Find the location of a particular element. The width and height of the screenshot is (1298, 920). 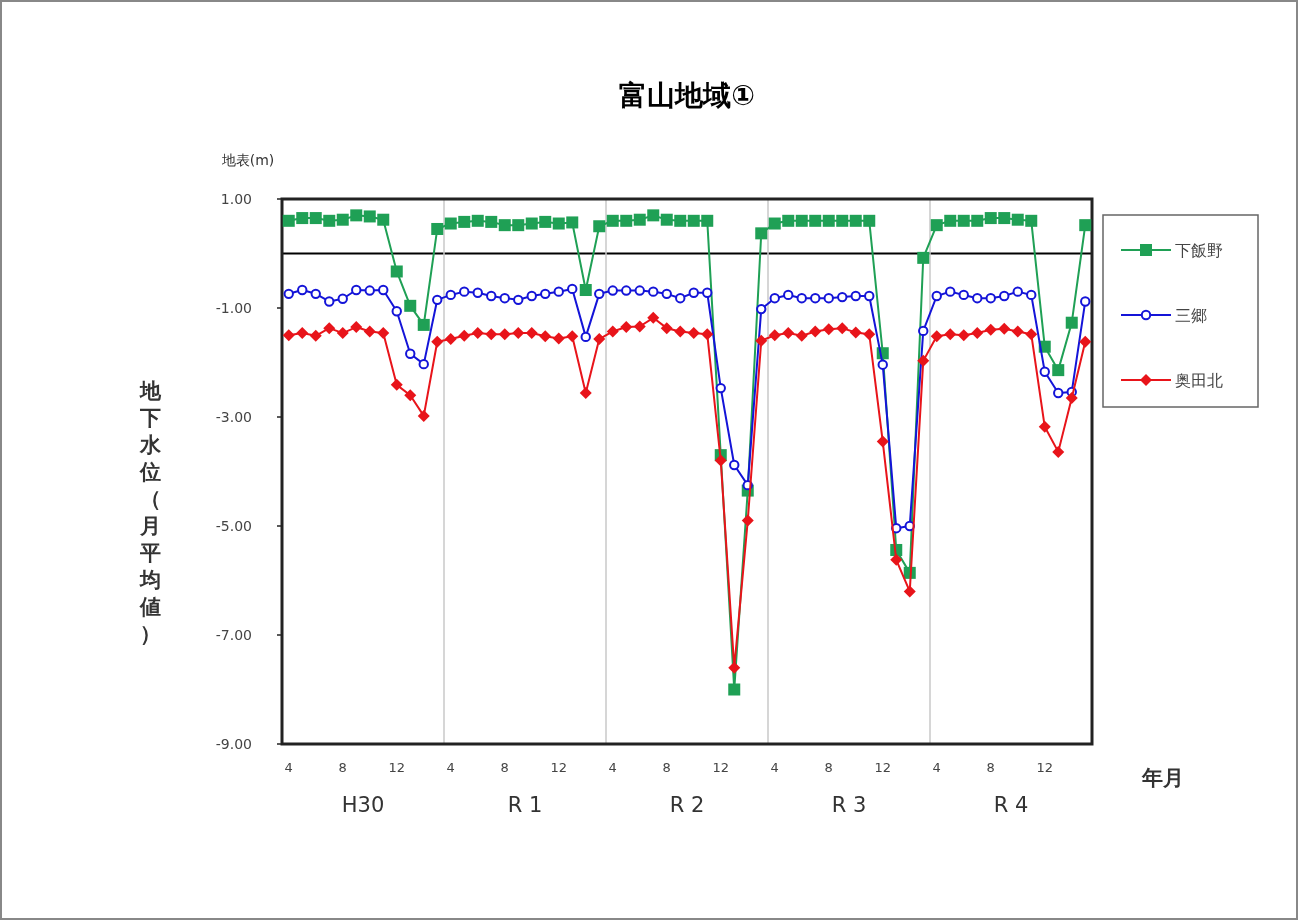

legend-label: 奥田北 is located at coordinates (1199, 380).